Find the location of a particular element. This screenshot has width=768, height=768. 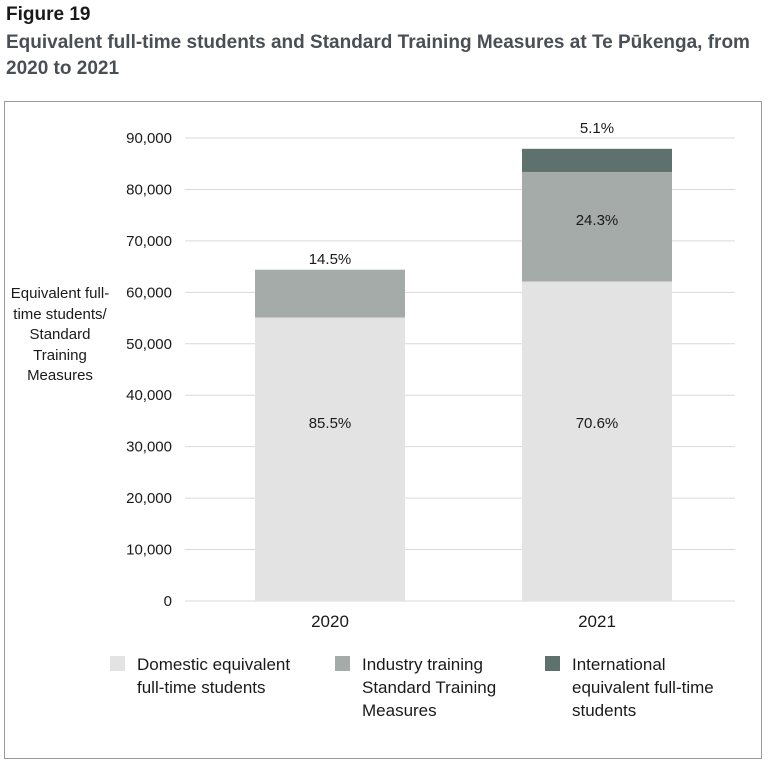

y-tick-label-50000: 50,000 is located at coordinates (149, 344).